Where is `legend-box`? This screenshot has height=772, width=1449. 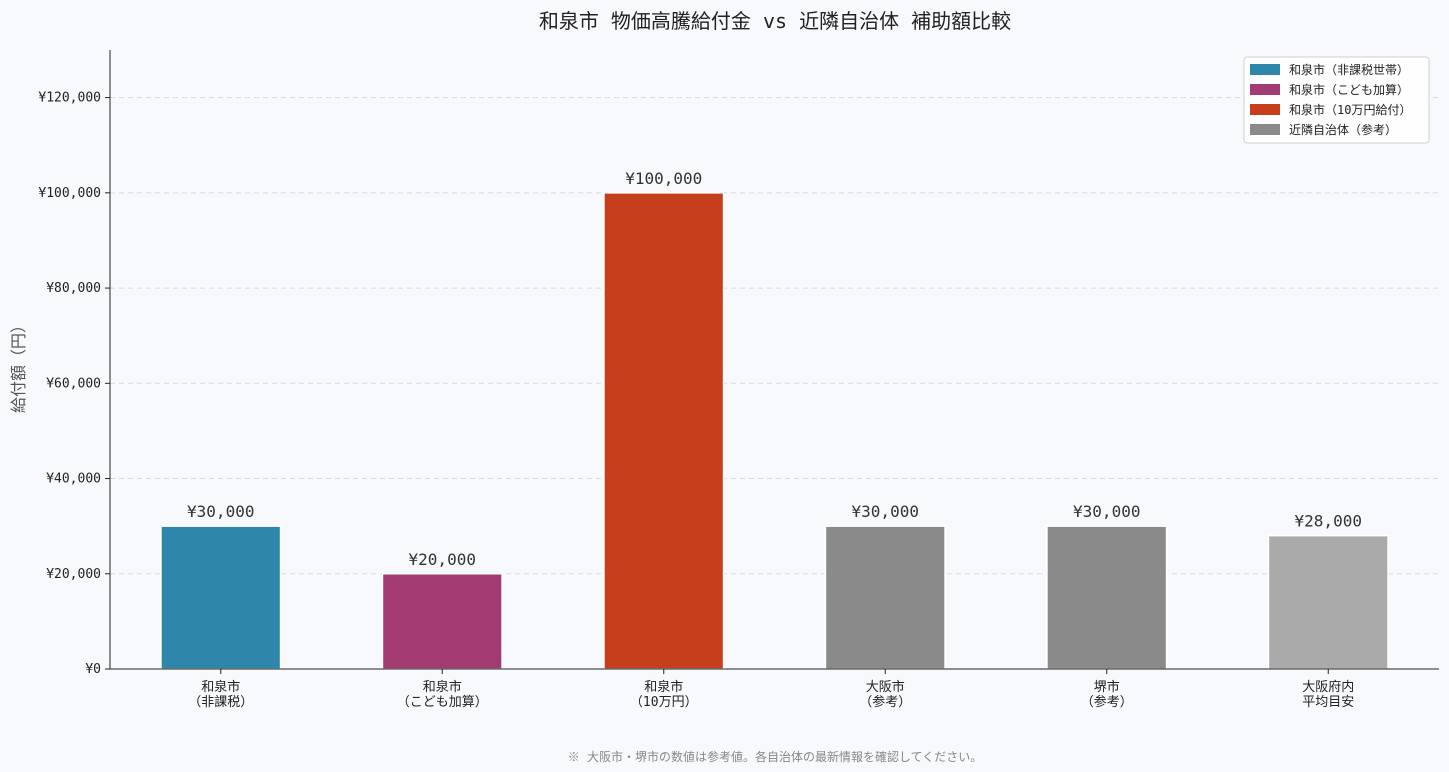 legend-box is located at coordinates (1336, 100).